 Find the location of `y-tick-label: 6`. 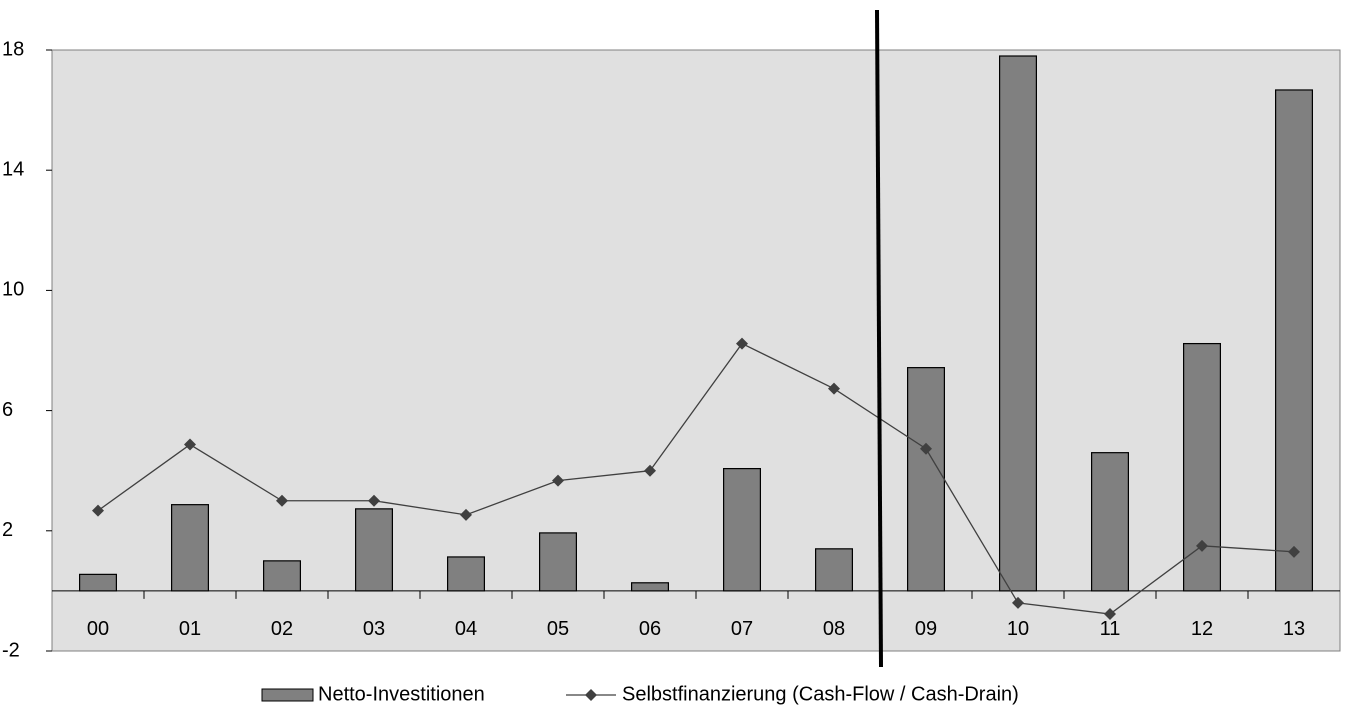

y-tick-label: 6 is located at coordinates (7, 410).